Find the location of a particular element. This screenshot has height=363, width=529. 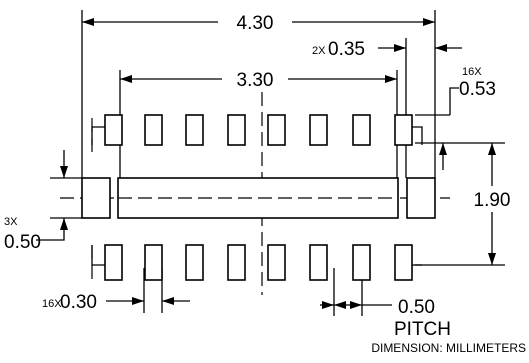

dim-end-pad-width: 2X 0.35 is located at coordinates (387, 49).